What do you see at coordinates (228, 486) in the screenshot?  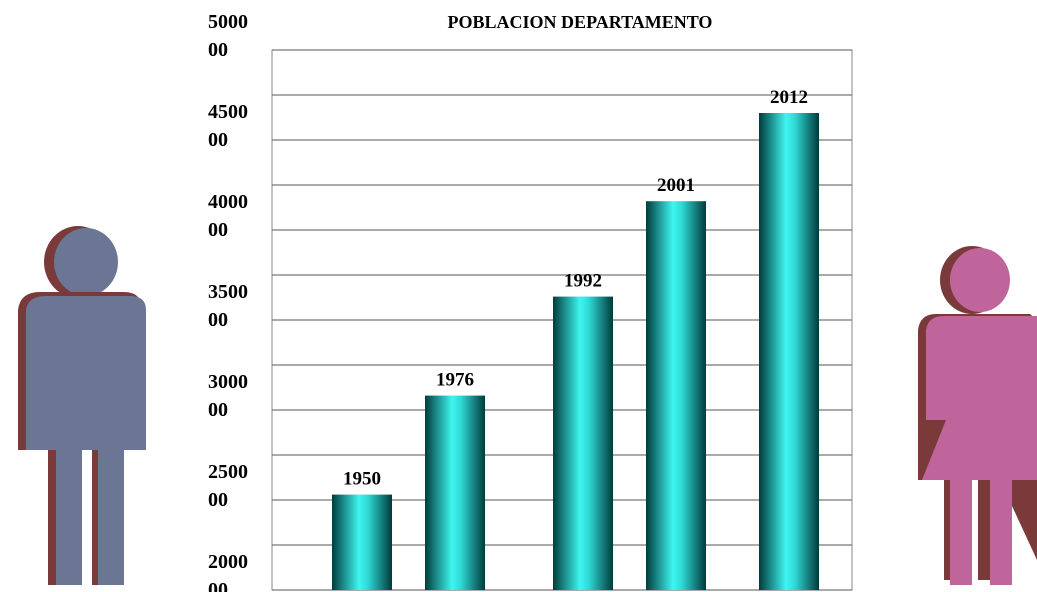 I see `y-tick-label: 2500 00` at bounding box center [228, 486].